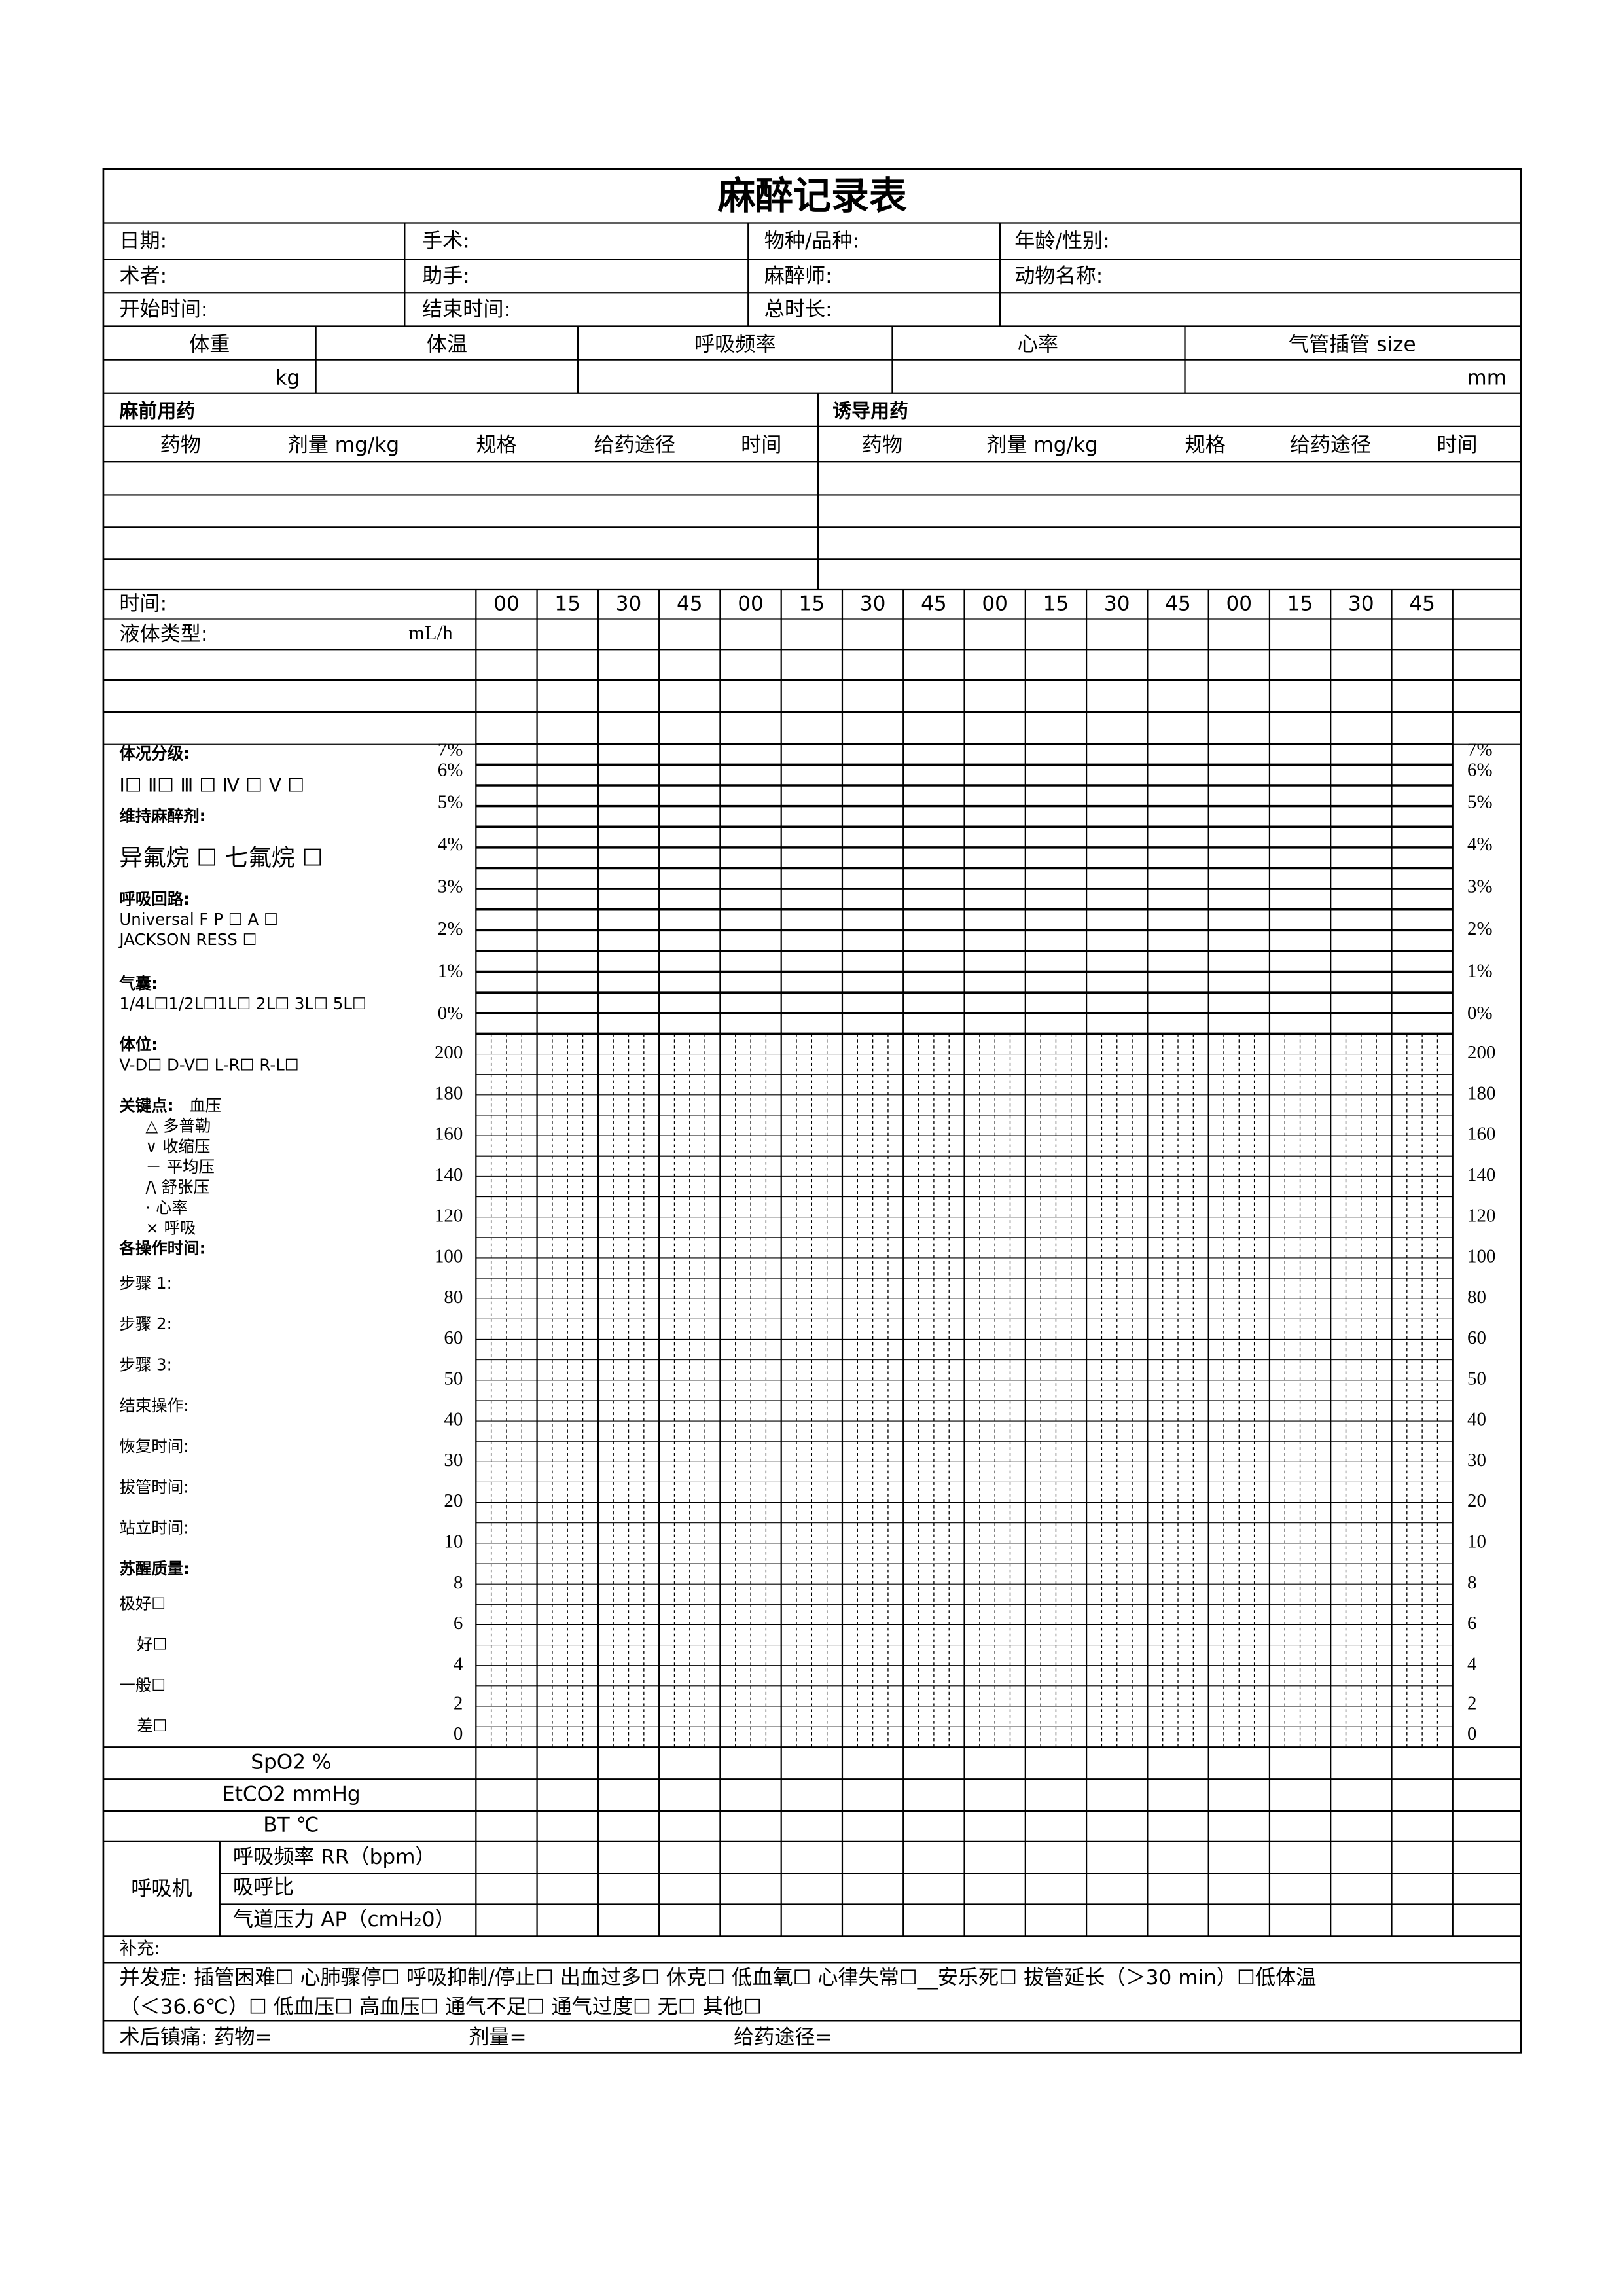 This screenshot has height=2296, width=1623. Describe the element at coordinates (451, 802) in the screenshot. I see `gas-scale-left: 5%` at that location.